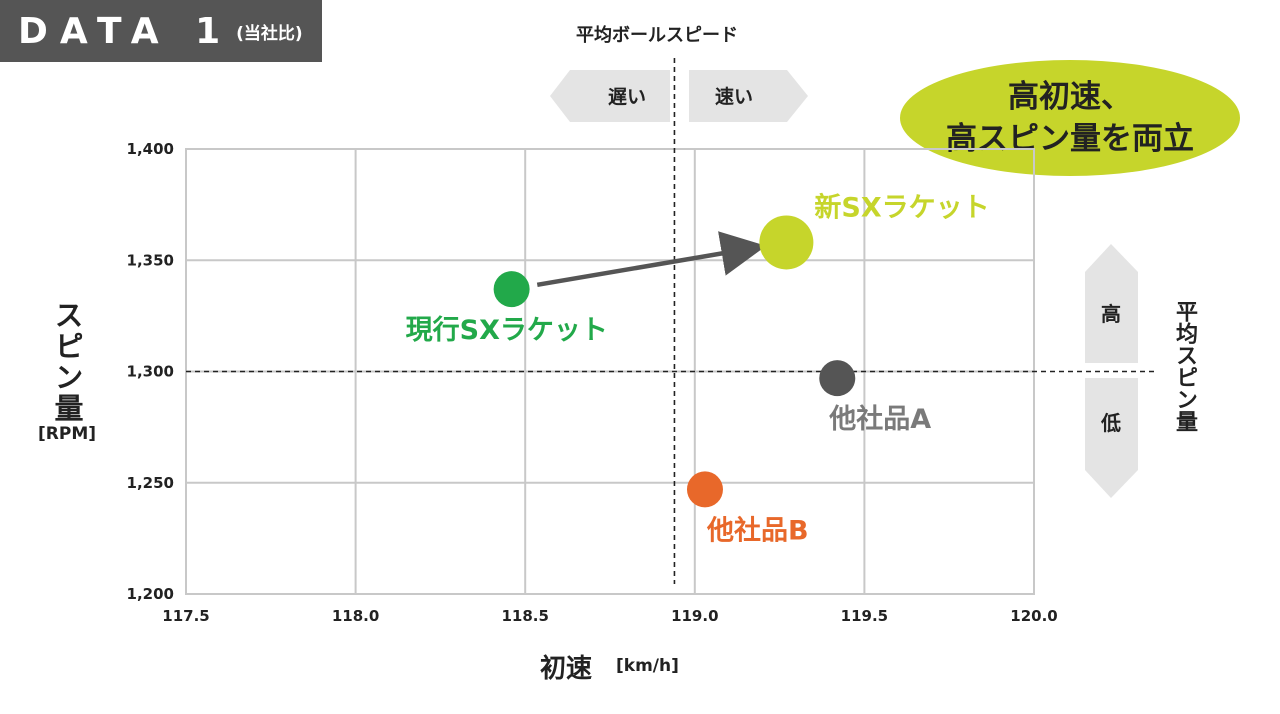 This screenshot has height=714, width=1280. Describe the element at coordinates (150, 594) in the screenshot. I see `y-tick-label: 1,200` at that location.